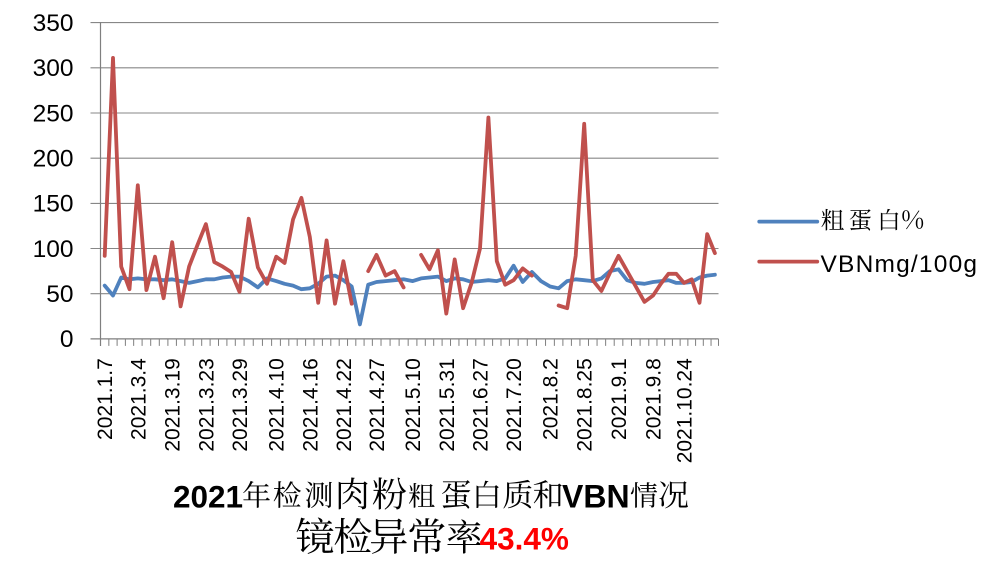  Describe the element at coordinates (481, 404) in the screenshot. I see `svg-text: 2021.6.27` at that location.